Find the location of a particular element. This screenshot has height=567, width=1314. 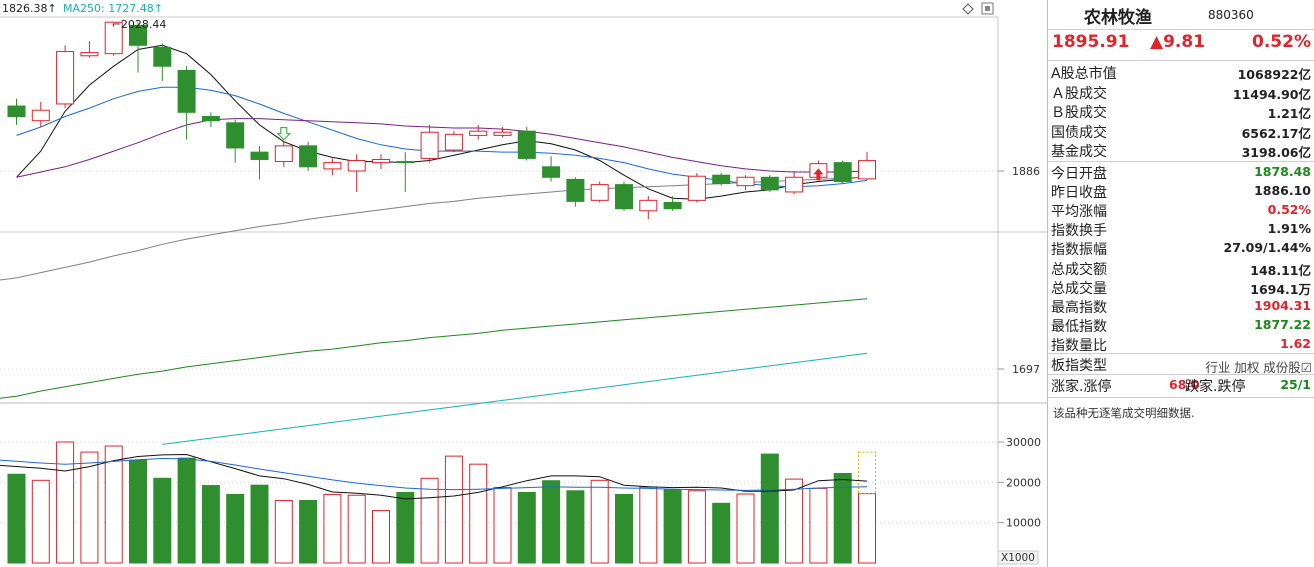

stat-value: 27.09/1.44% is located at coordinates (1267, 248).